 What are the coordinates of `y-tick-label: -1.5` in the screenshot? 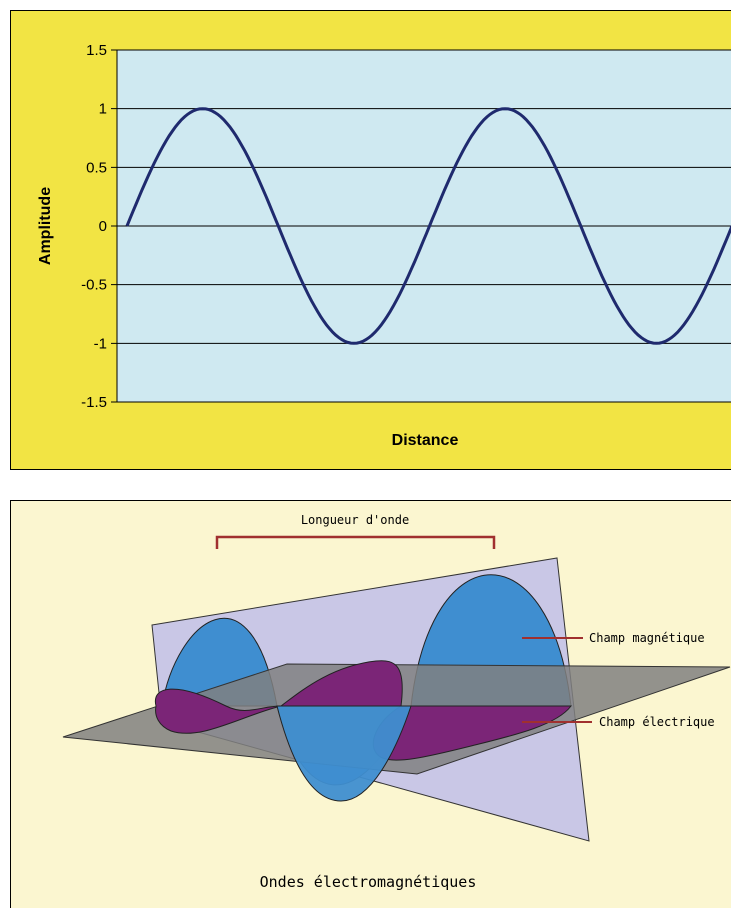 It's located at (94, 402).